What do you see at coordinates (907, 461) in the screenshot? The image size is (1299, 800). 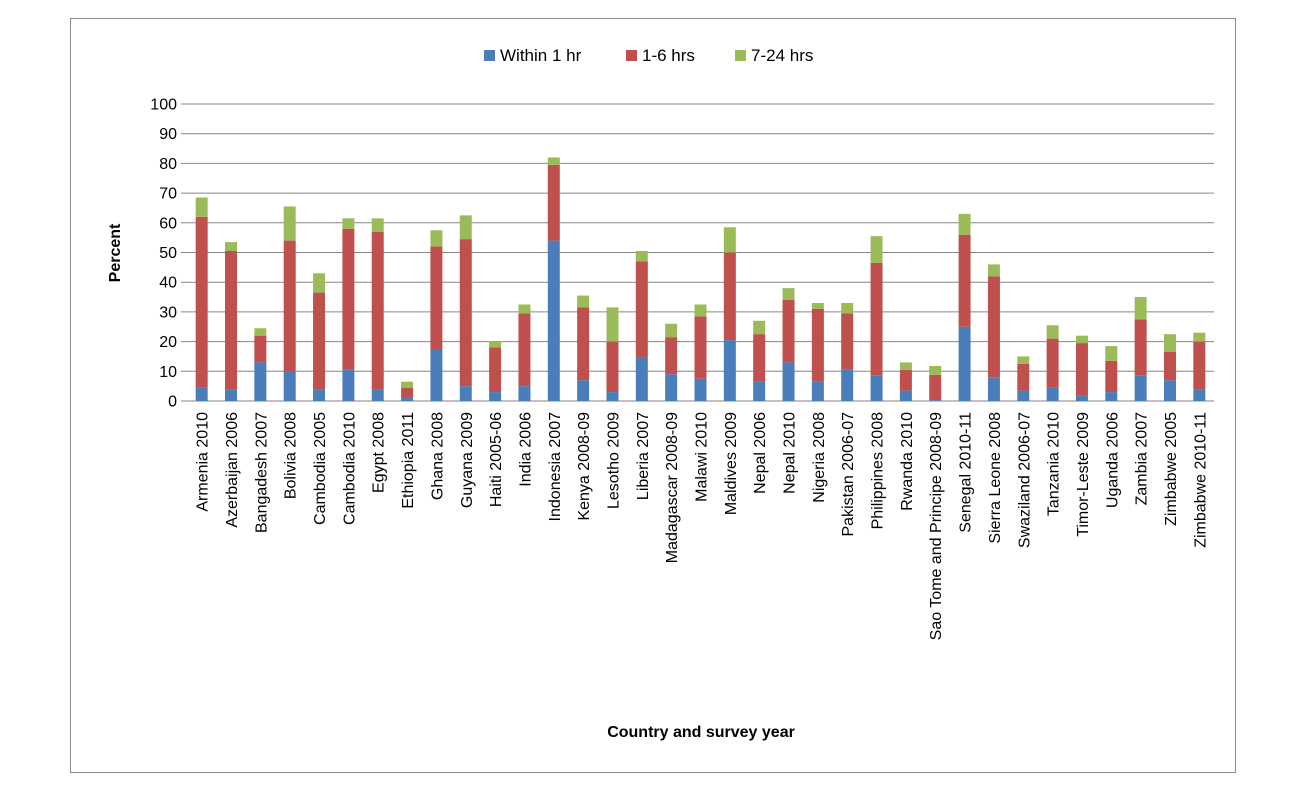 I see `x-tick-label: Rwanda 2010` at bounding box center [907, 461].